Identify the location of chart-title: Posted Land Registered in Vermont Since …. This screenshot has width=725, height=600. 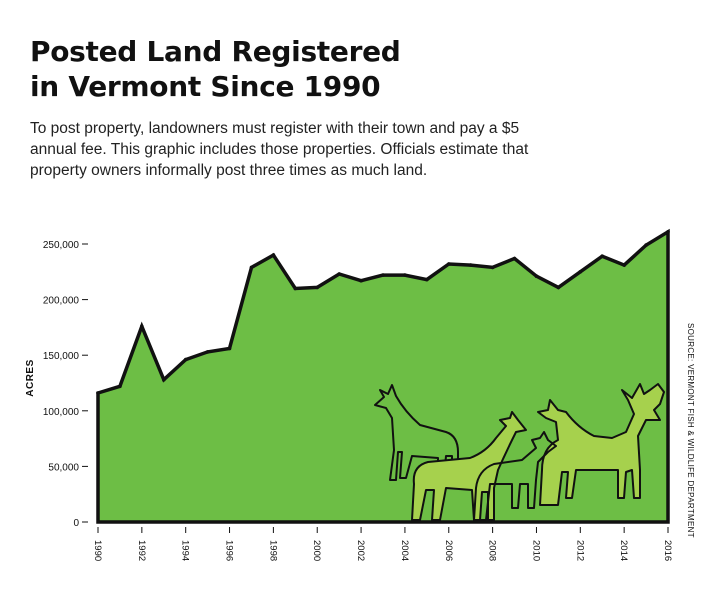
(260, 69).